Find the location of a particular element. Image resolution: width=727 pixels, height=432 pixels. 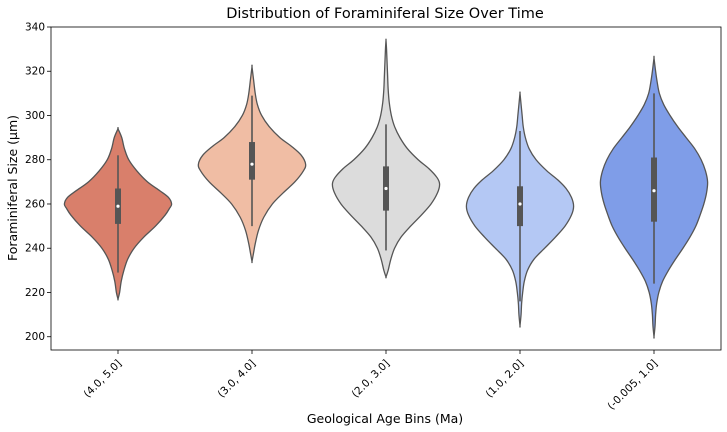

x-tick-label-0: (4.0, 5.0] is located at coordinates (103, 379).